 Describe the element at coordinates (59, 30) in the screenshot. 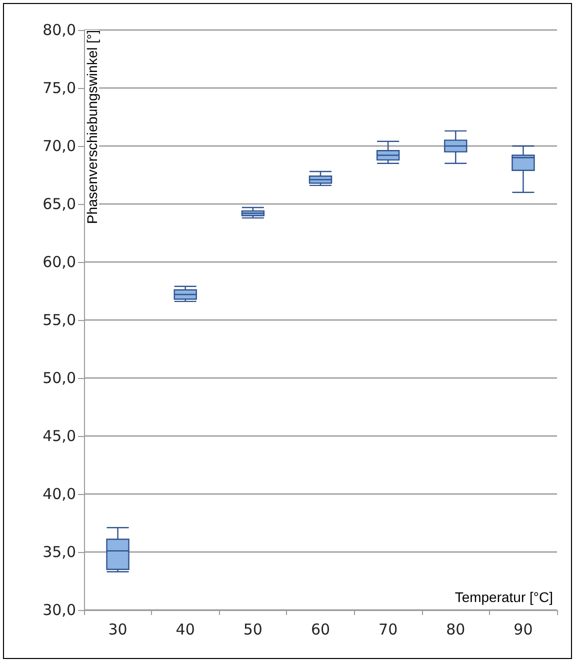

I see `y-tick-label: 80,0` at that location.